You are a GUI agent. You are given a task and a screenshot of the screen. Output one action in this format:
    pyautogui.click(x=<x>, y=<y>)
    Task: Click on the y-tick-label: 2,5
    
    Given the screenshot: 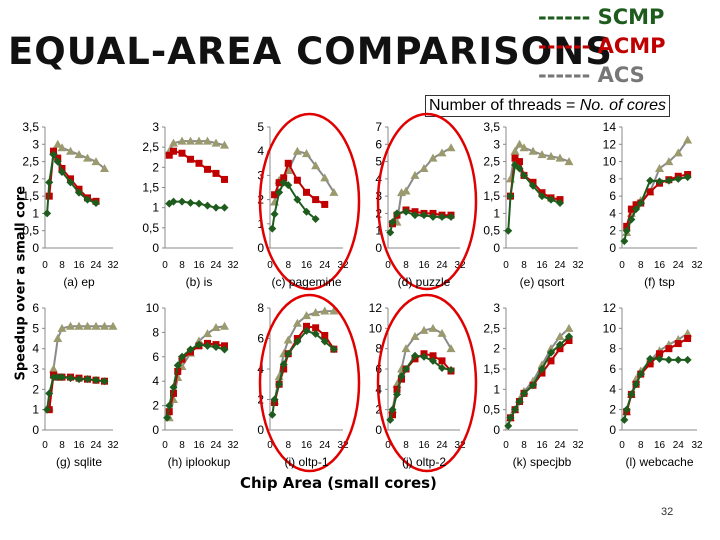 What is the action you would take?
    pyautogui.click(x=491, y=162)
    